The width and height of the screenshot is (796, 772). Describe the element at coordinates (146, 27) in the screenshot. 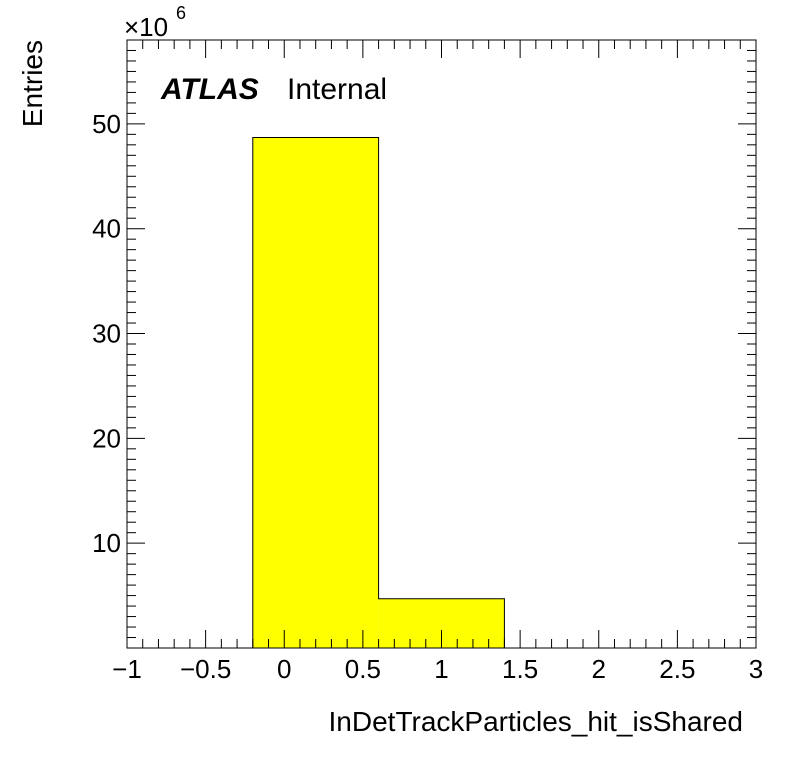

I see `y-multiplier-label: ×10` at that location.